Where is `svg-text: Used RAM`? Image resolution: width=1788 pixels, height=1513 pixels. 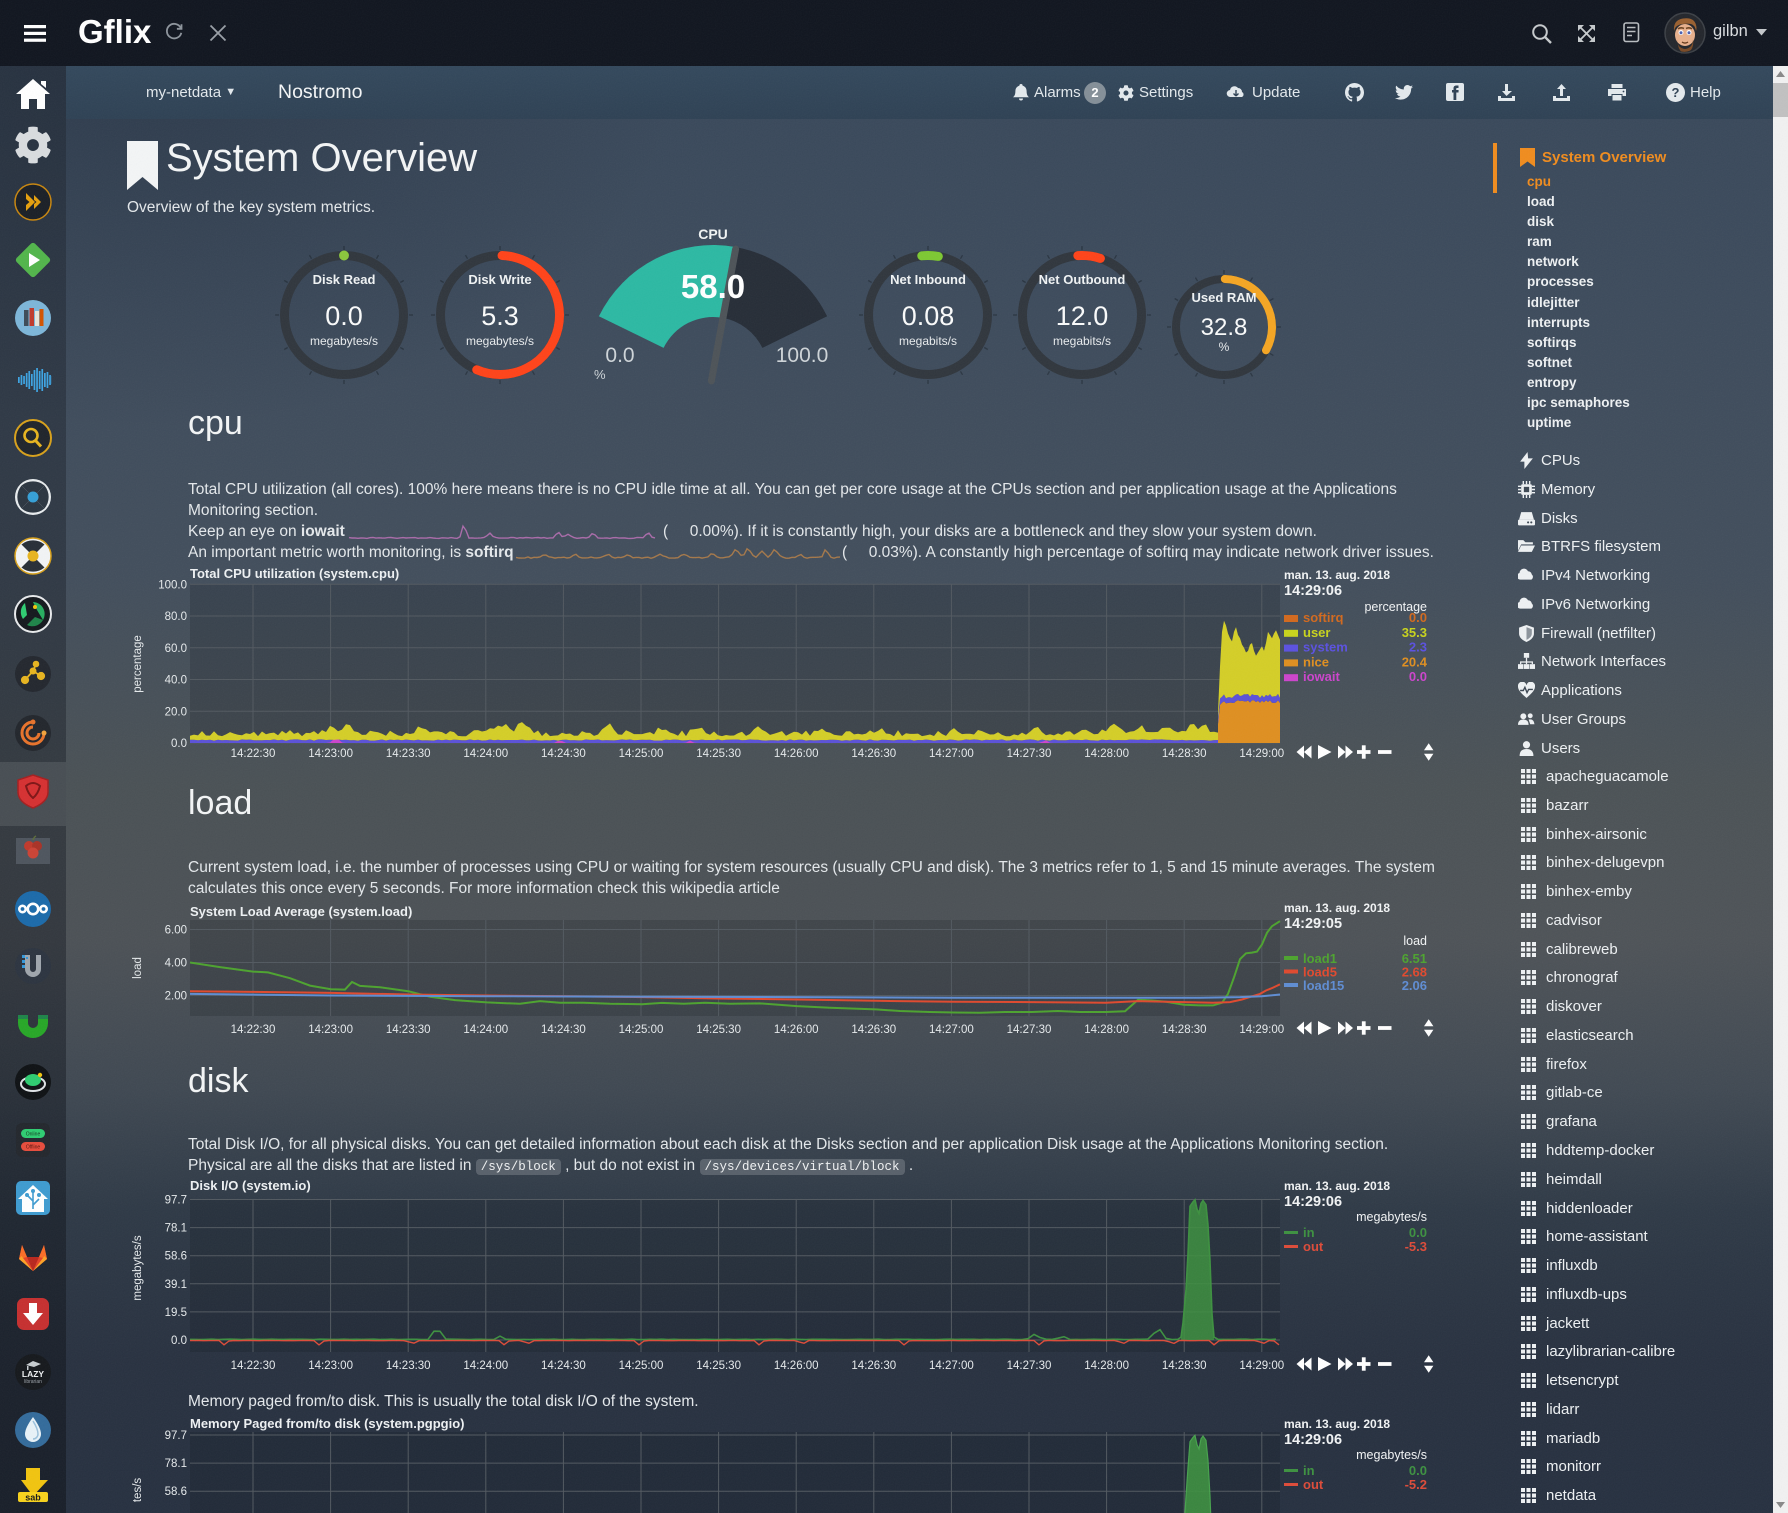 svg-text: Used RAM is located at coordinates (1223, 297).